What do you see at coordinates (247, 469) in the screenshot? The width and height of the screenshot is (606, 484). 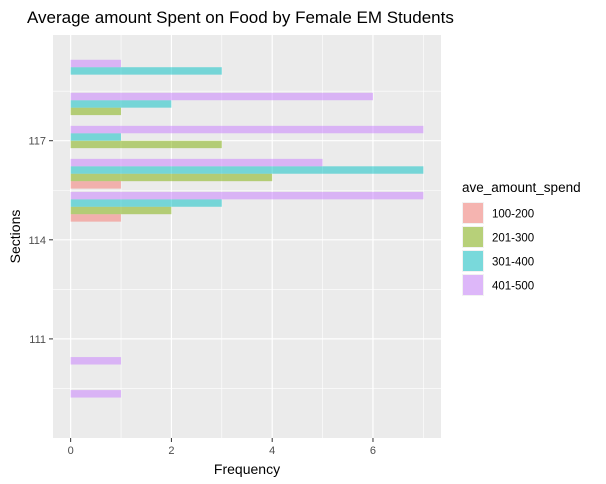 I see `x-axis-title: Frequency` at bounding box center [247, 469].